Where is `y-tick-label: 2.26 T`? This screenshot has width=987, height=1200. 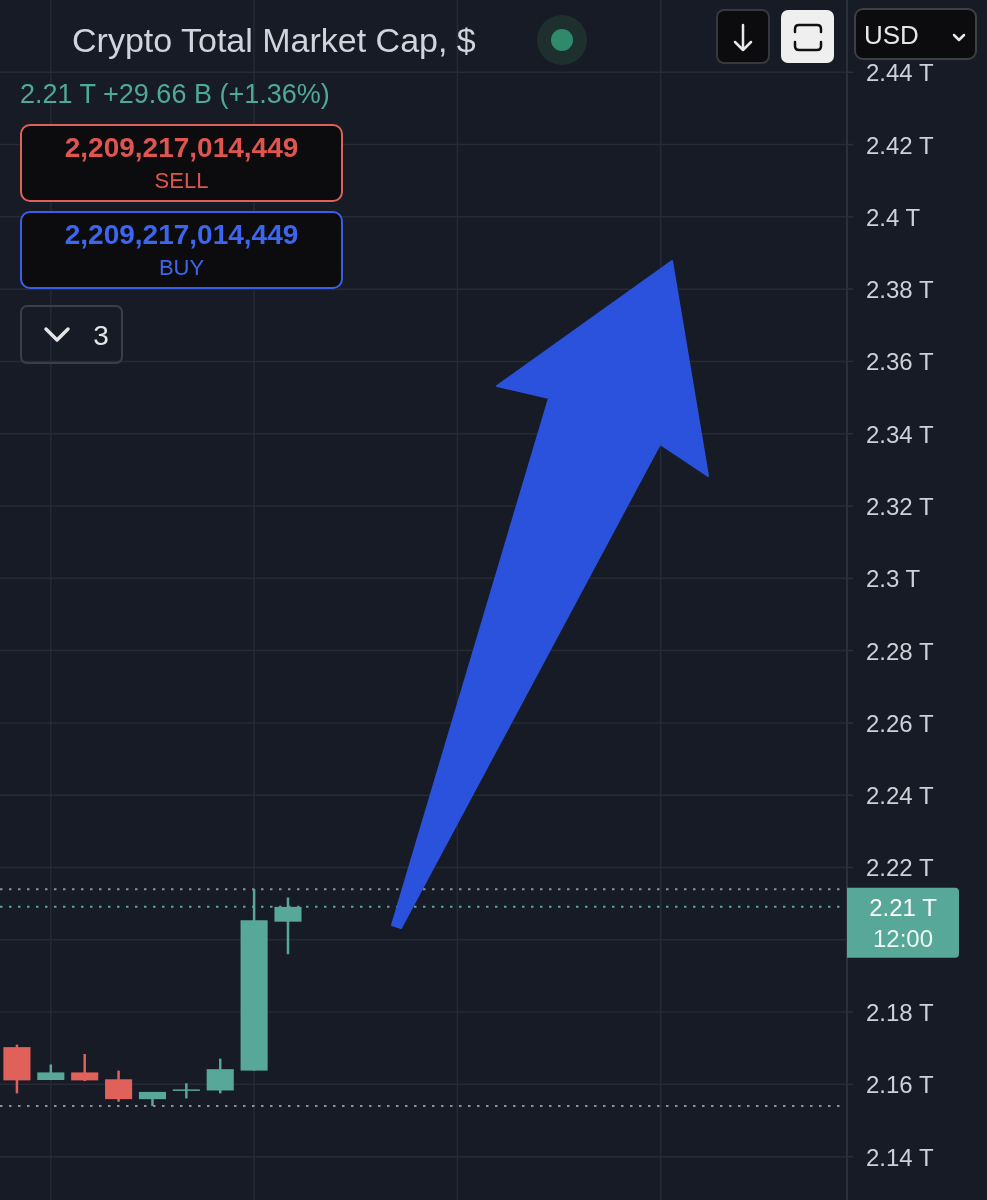
y-tick-label: 2.26 T is located at coordinates (900, 723).